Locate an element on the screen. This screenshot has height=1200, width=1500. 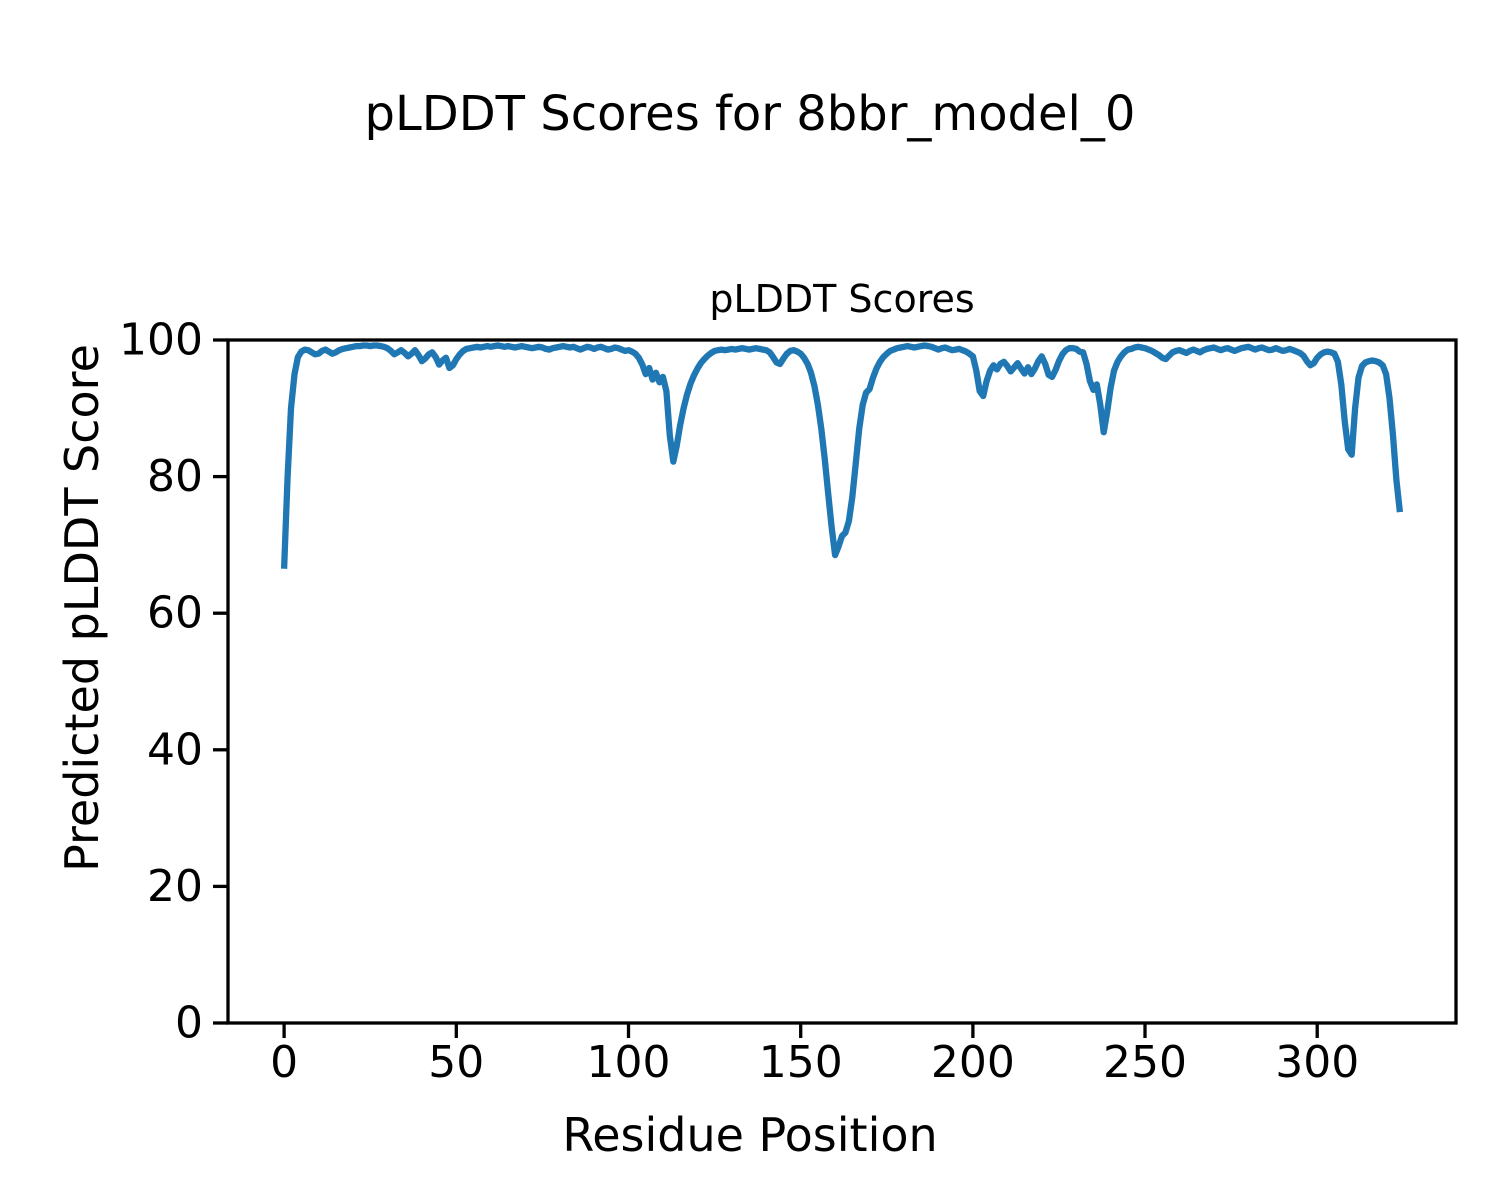
x-axis-label: Residue Position is located at coordinates (750, 1135).